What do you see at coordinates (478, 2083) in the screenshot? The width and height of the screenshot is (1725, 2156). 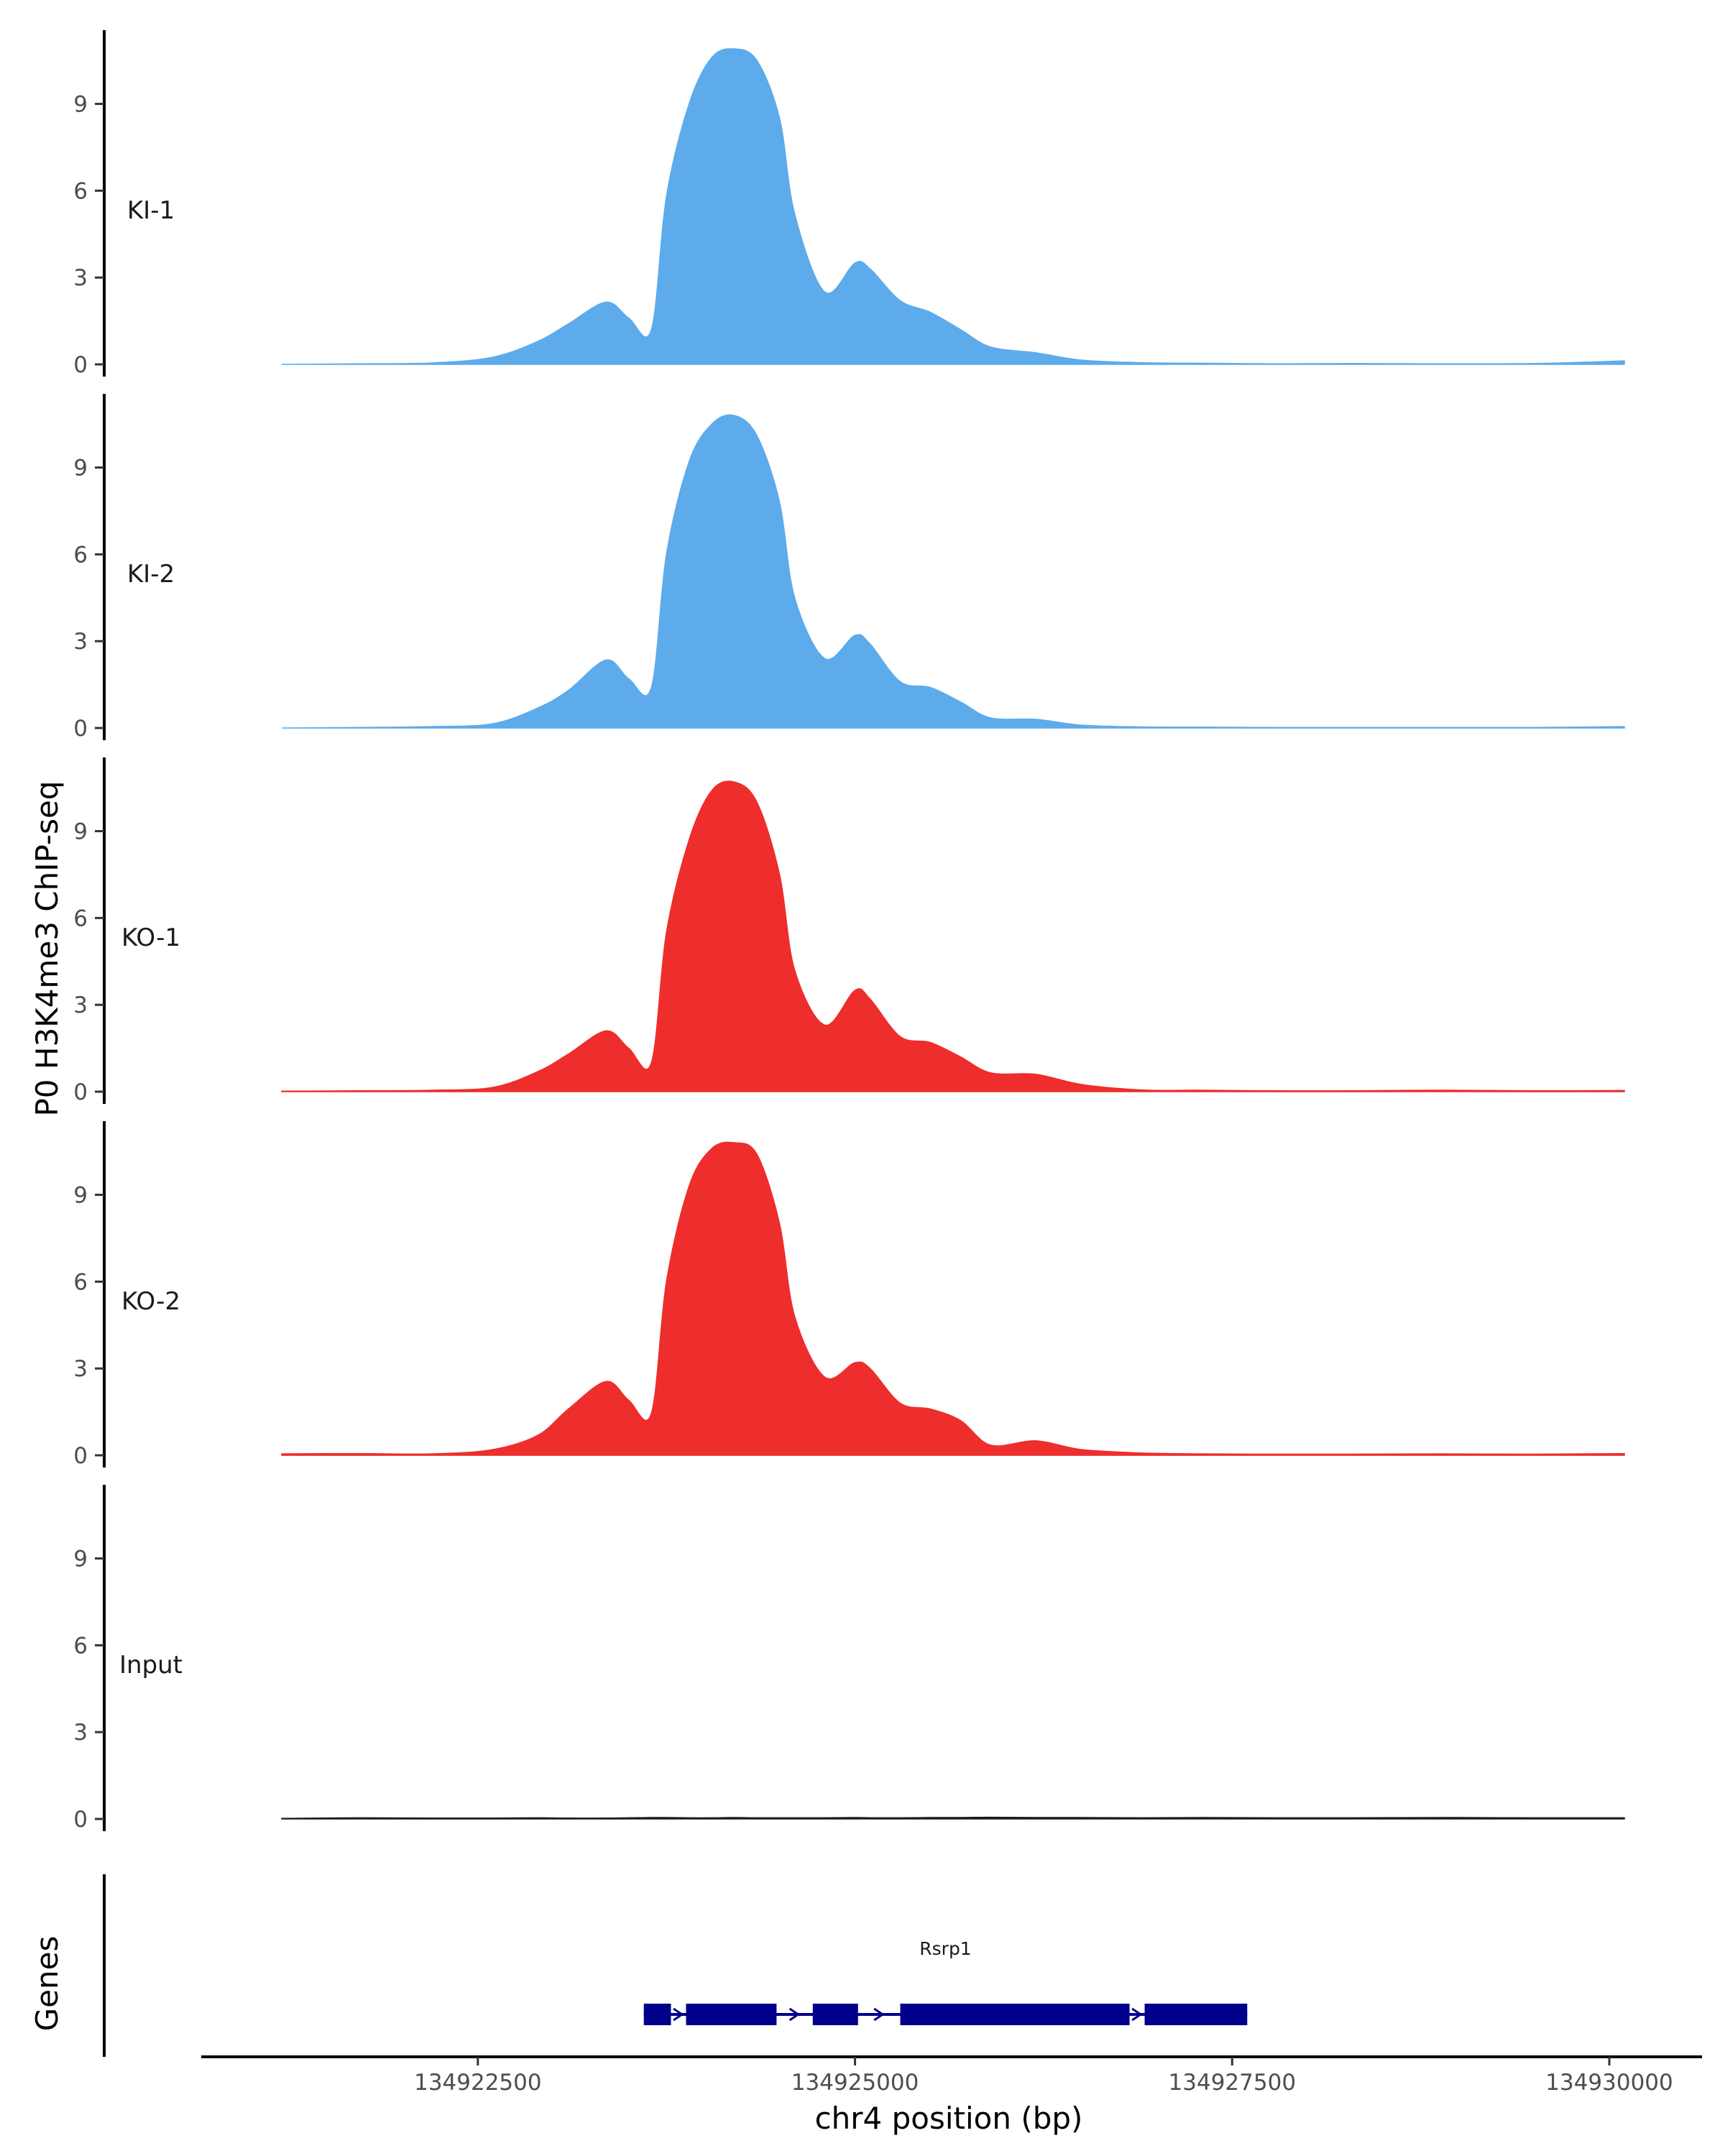 I see `x-tick-label: 134922500` at bounding box center [478, 2083].